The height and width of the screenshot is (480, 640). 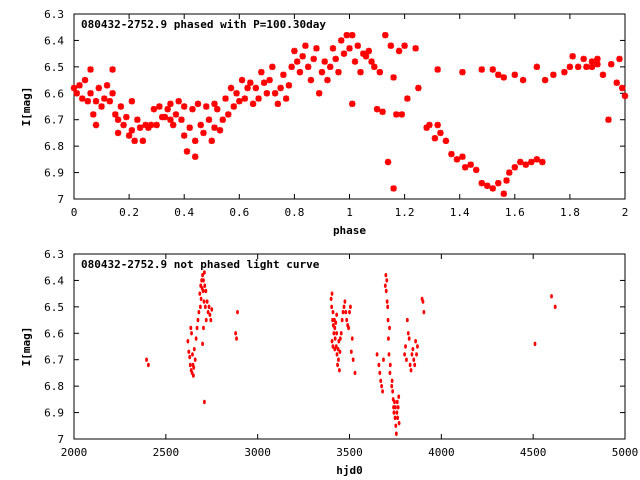 I want to click on y-tick-label: 6.8, so click(x=54, y=146).